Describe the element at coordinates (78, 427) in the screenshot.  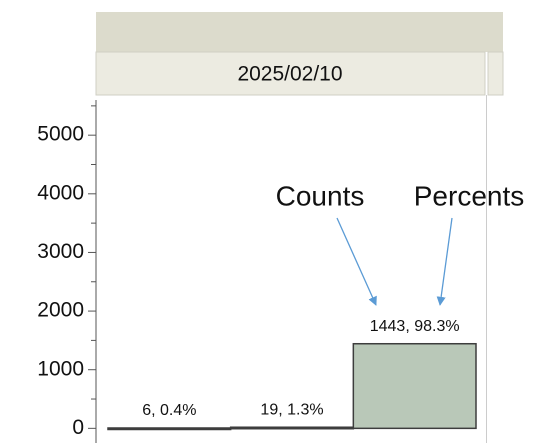
I see `y-tick-label: 0` at that location.